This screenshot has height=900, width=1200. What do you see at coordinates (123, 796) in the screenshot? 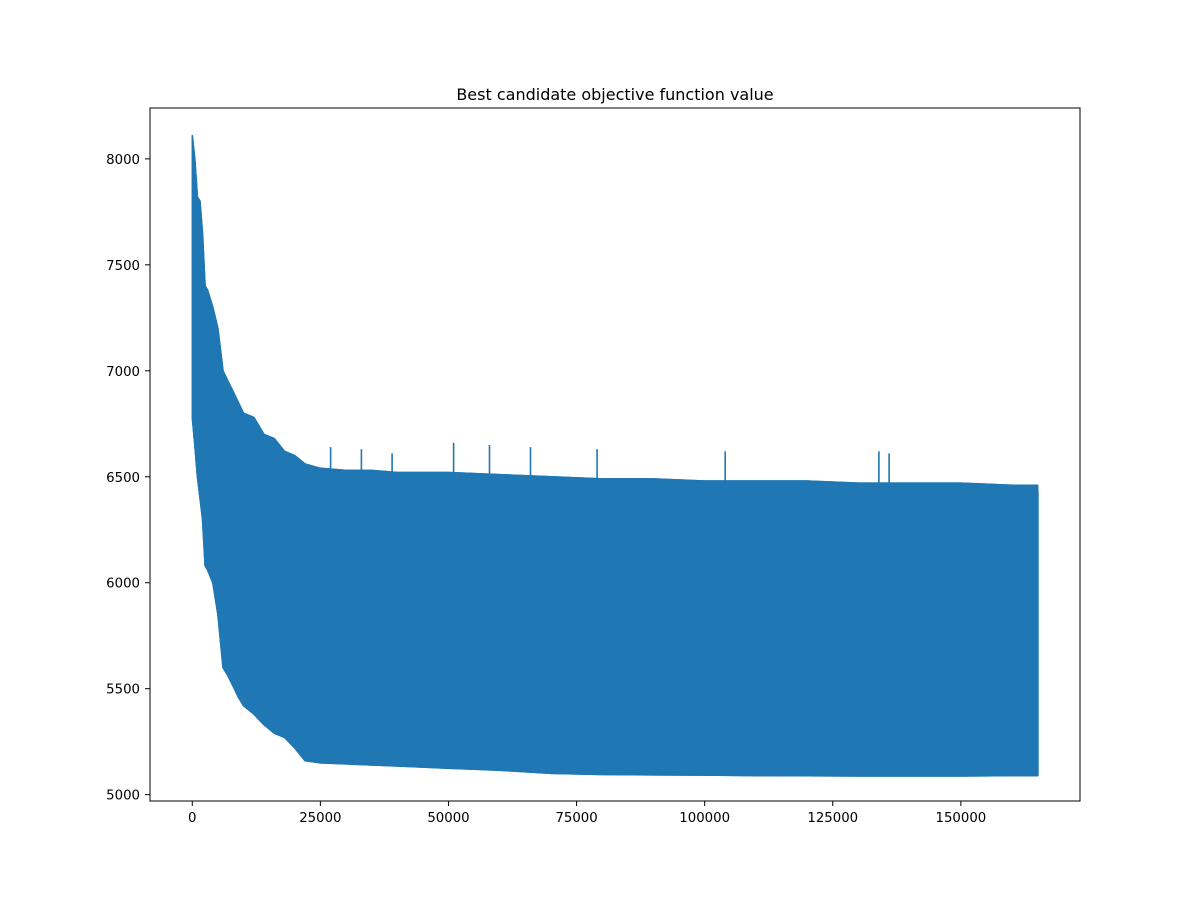
I see `y-tick-label: 5000` at bounding box center [123, 796].